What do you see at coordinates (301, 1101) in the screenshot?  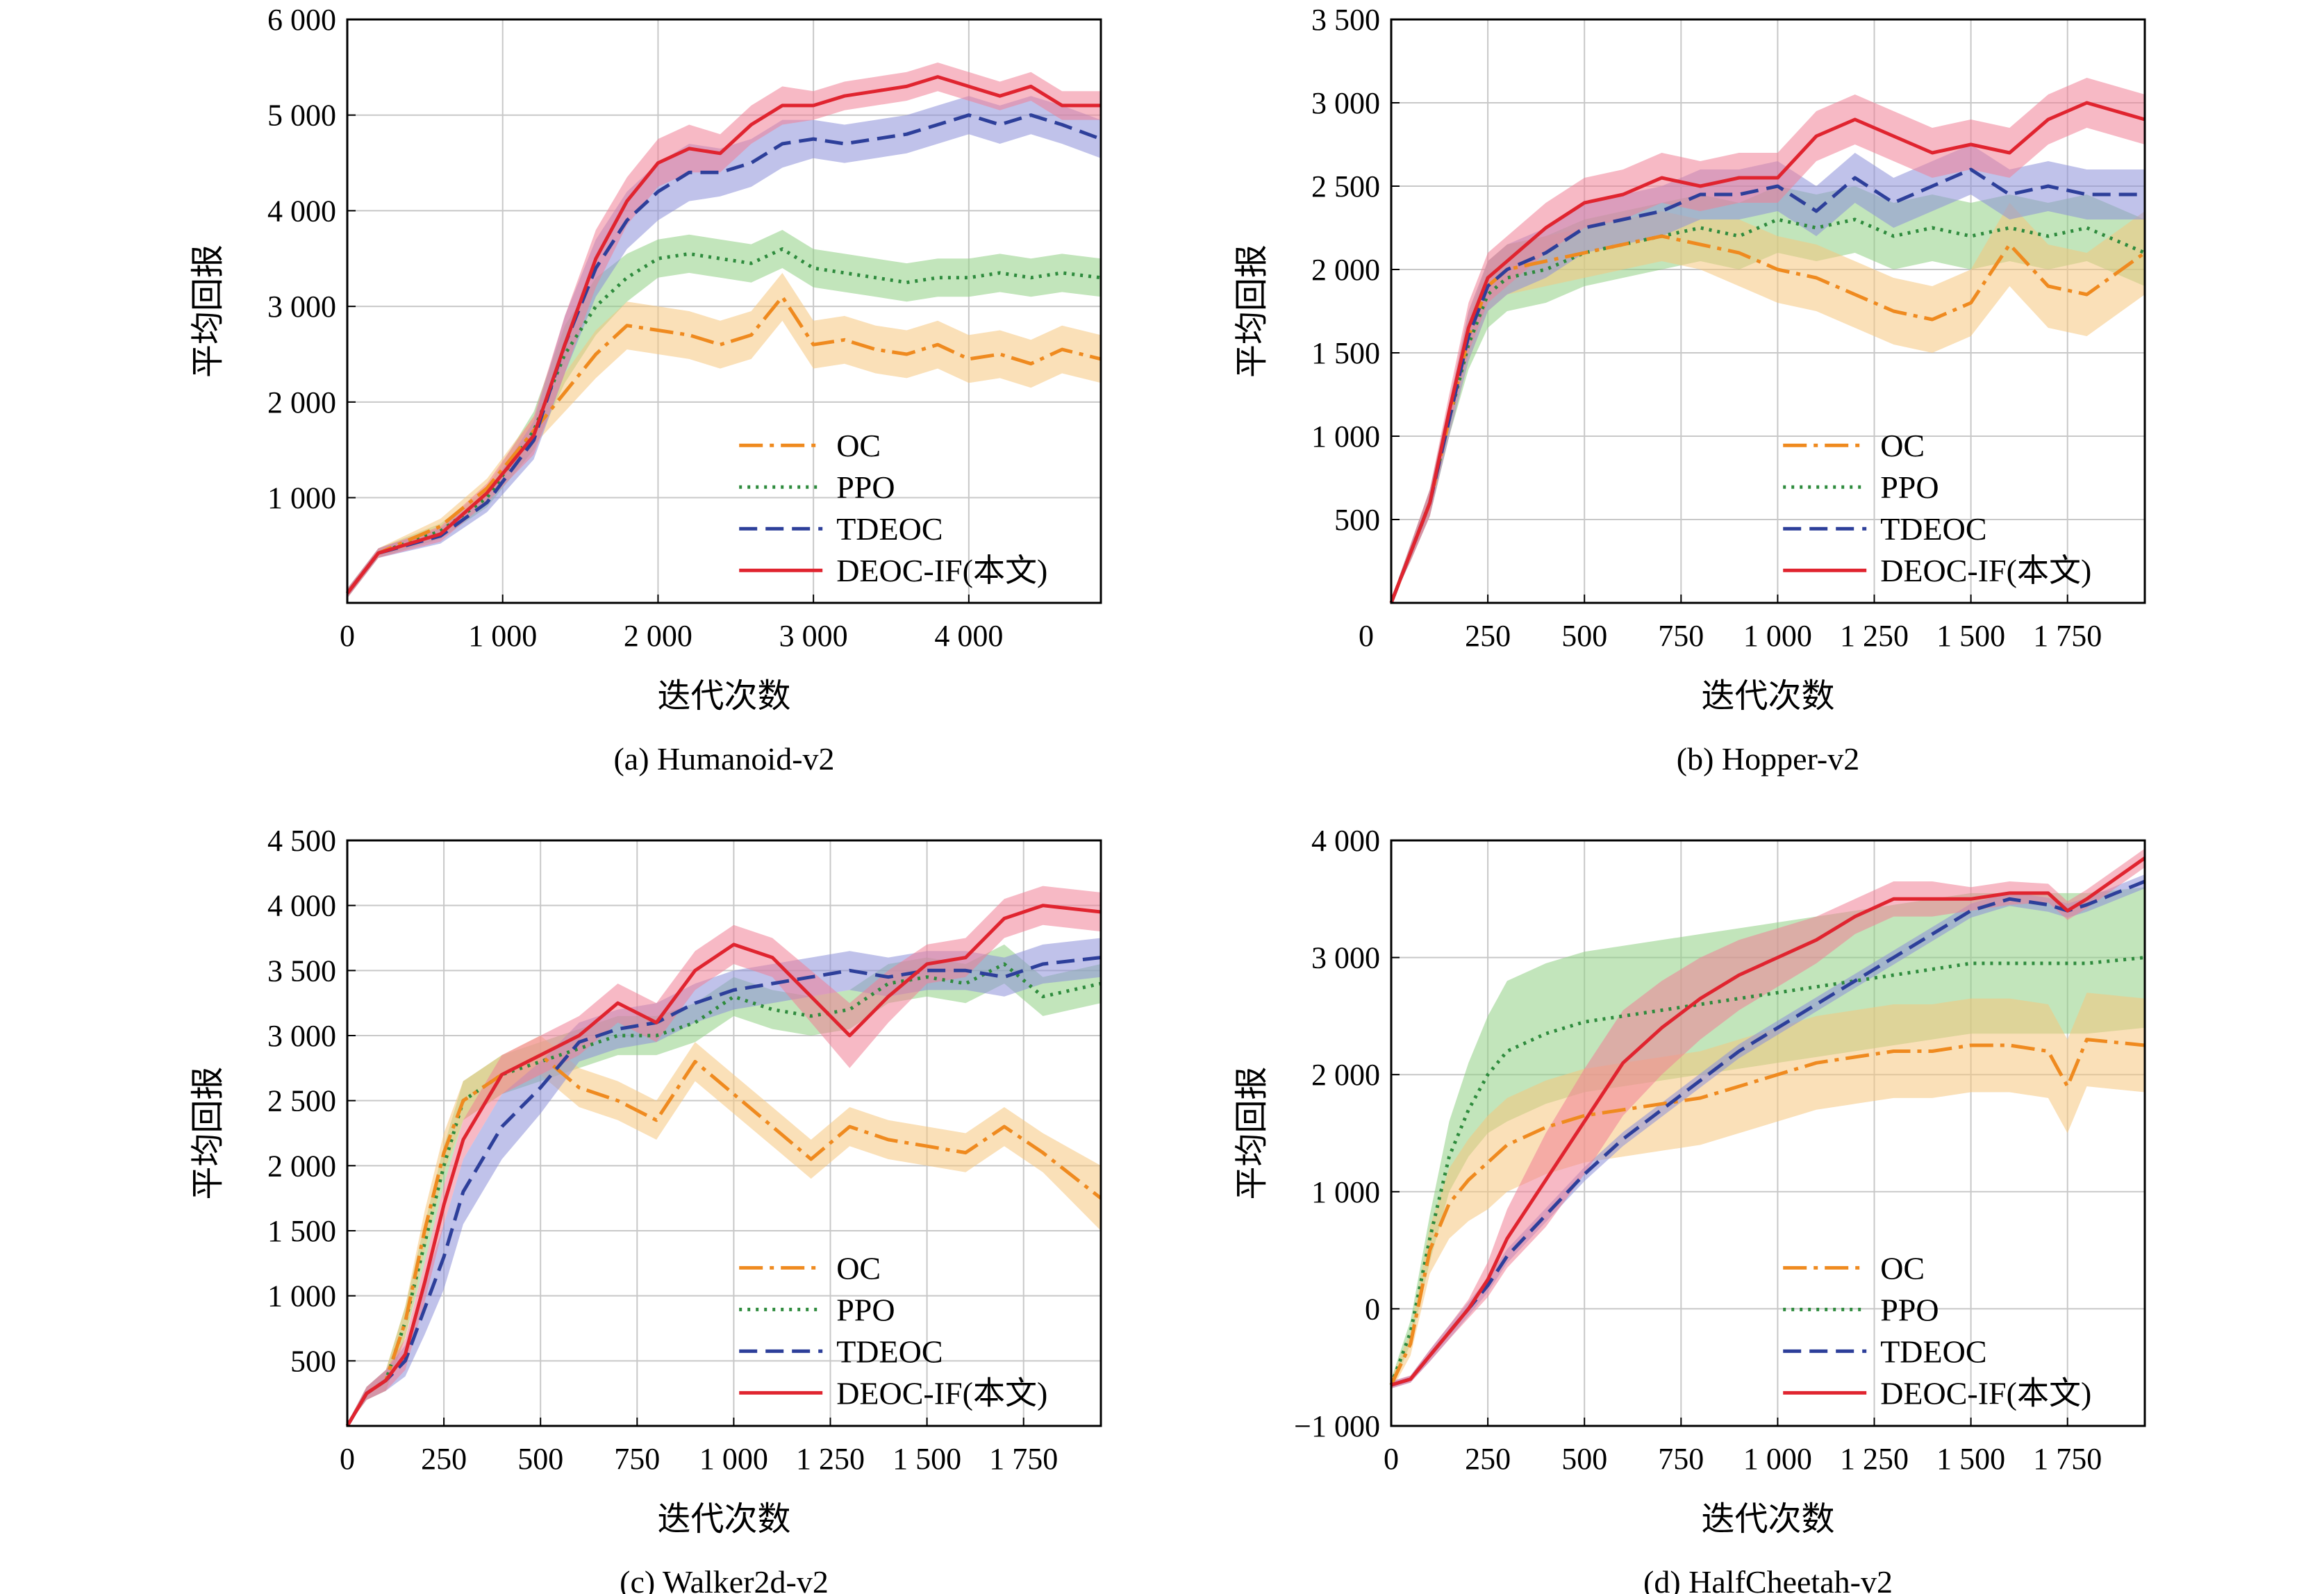 I see `y-tick-label: 2 500` at bounding box center [301, 1101].